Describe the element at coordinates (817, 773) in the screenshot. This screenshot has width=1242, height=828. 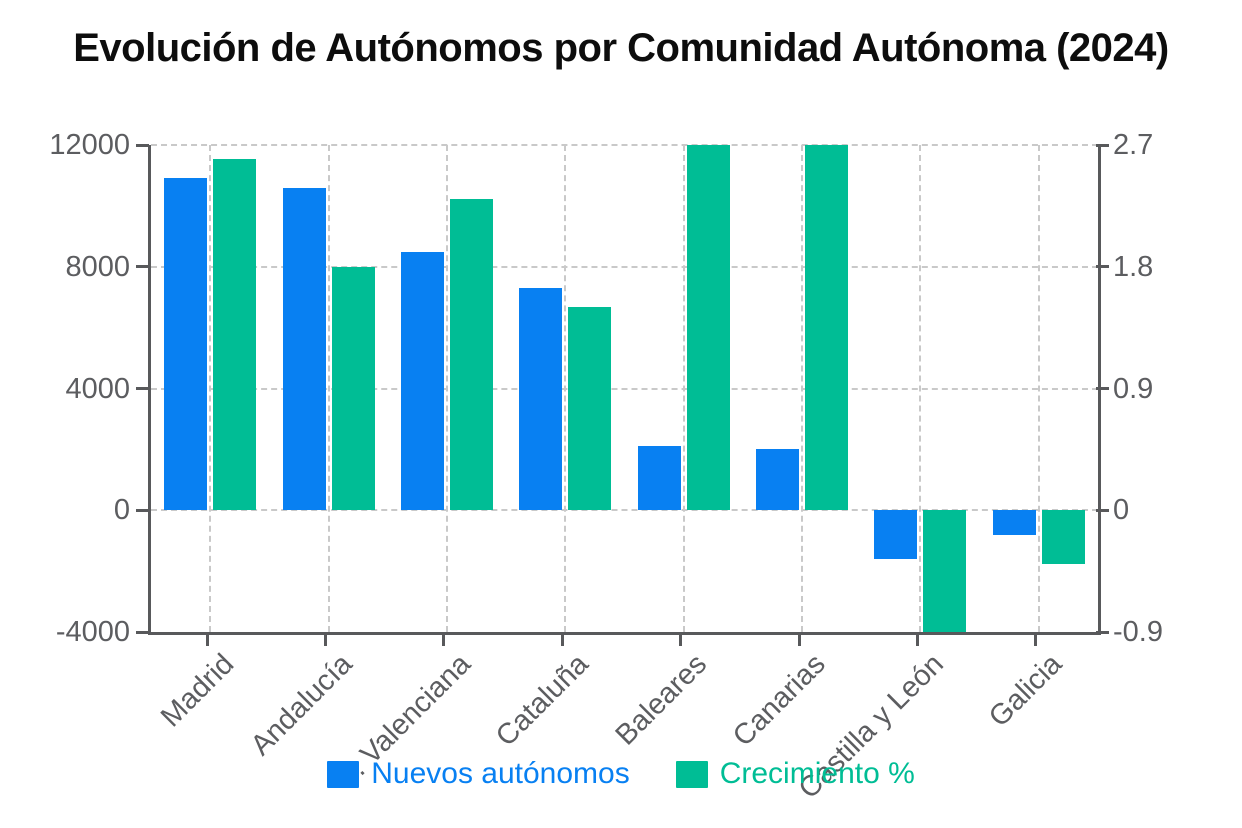
I see `legend-label: Crecimiento %` at that location.